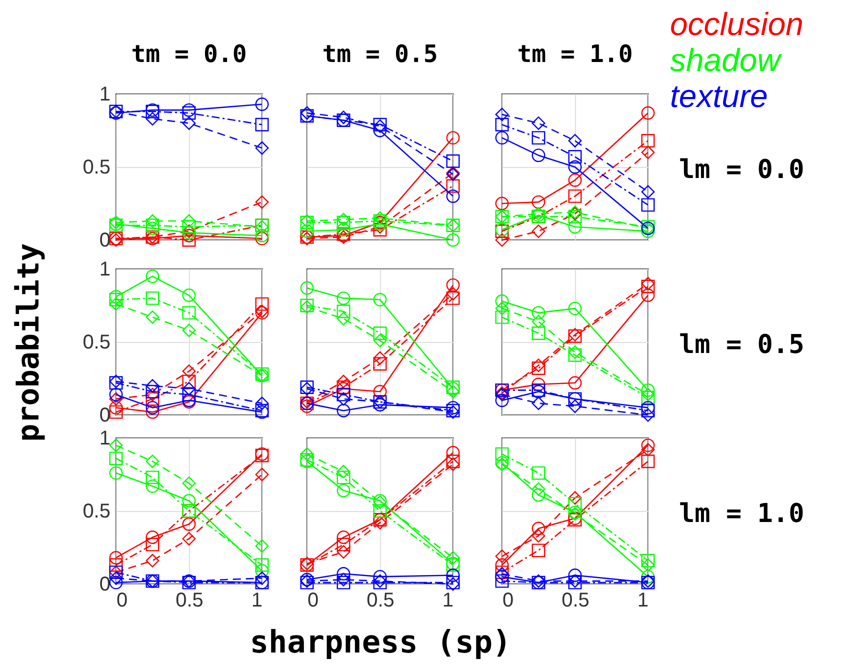  What do you see at coordinates (719, 96) in the screenshot?
I see `text: texture` at bounding box center [719, 96].